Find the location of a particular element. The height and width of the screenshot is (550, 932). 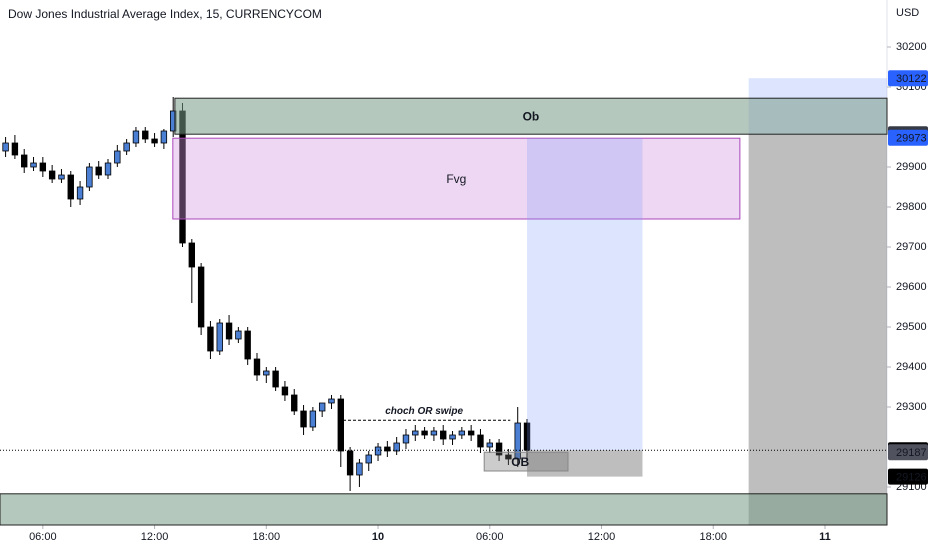

zone-label: Fvg is located at coordinates (456, 179).